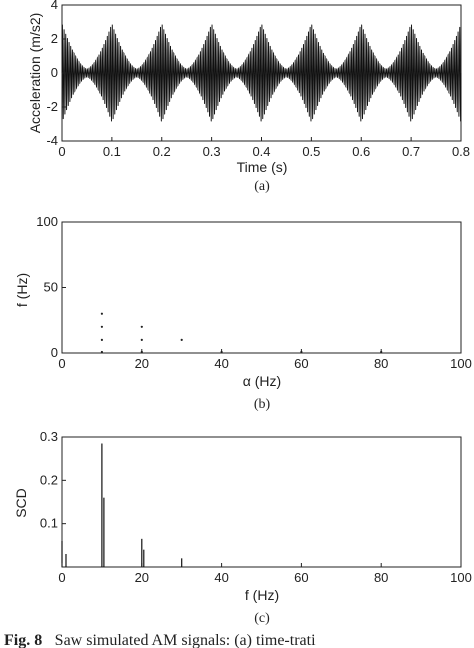  Describe the element at coordinates (262, 595) in the screenshot. I see `x-axis-label-c: f (Hz)` at that location.